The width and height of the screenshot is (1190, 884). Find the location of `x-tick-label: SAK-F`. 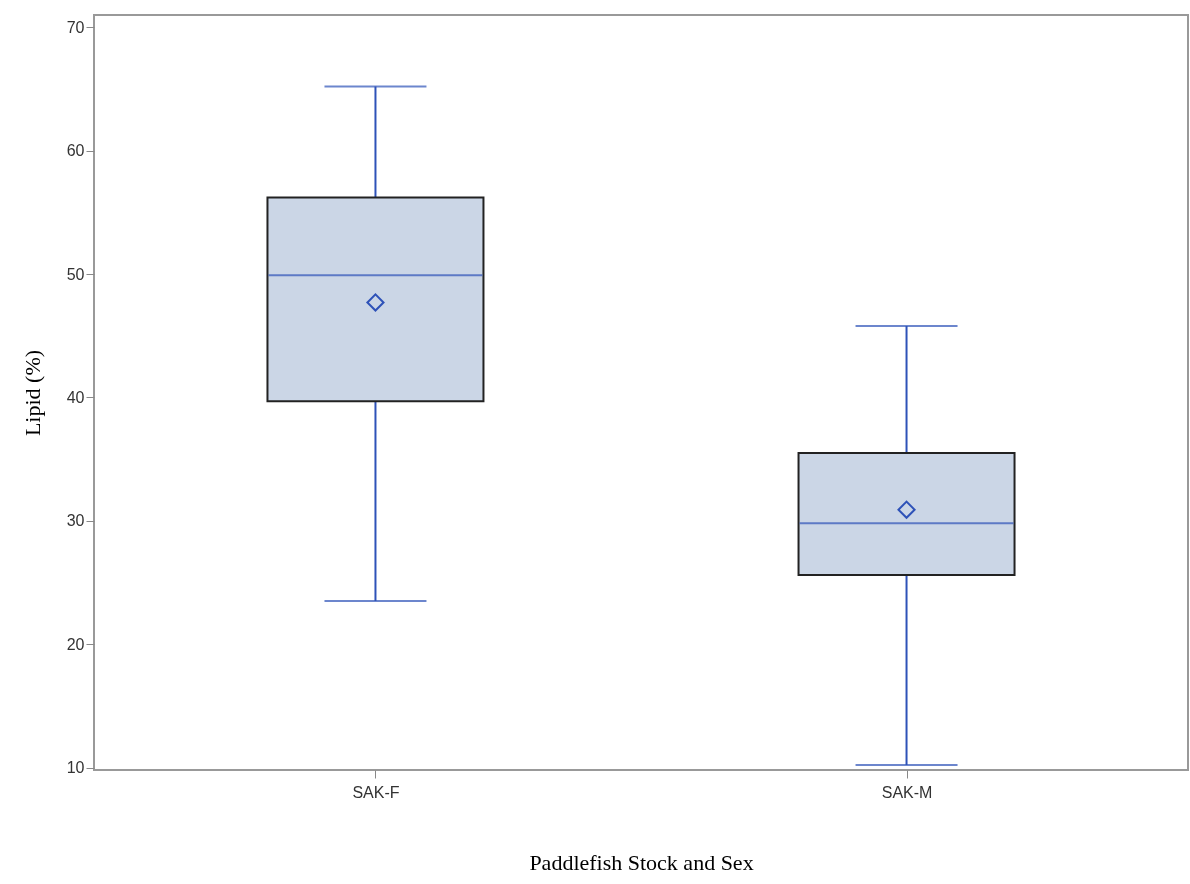

x-tick-label: SAK-F is located at coordinates (376, 792).